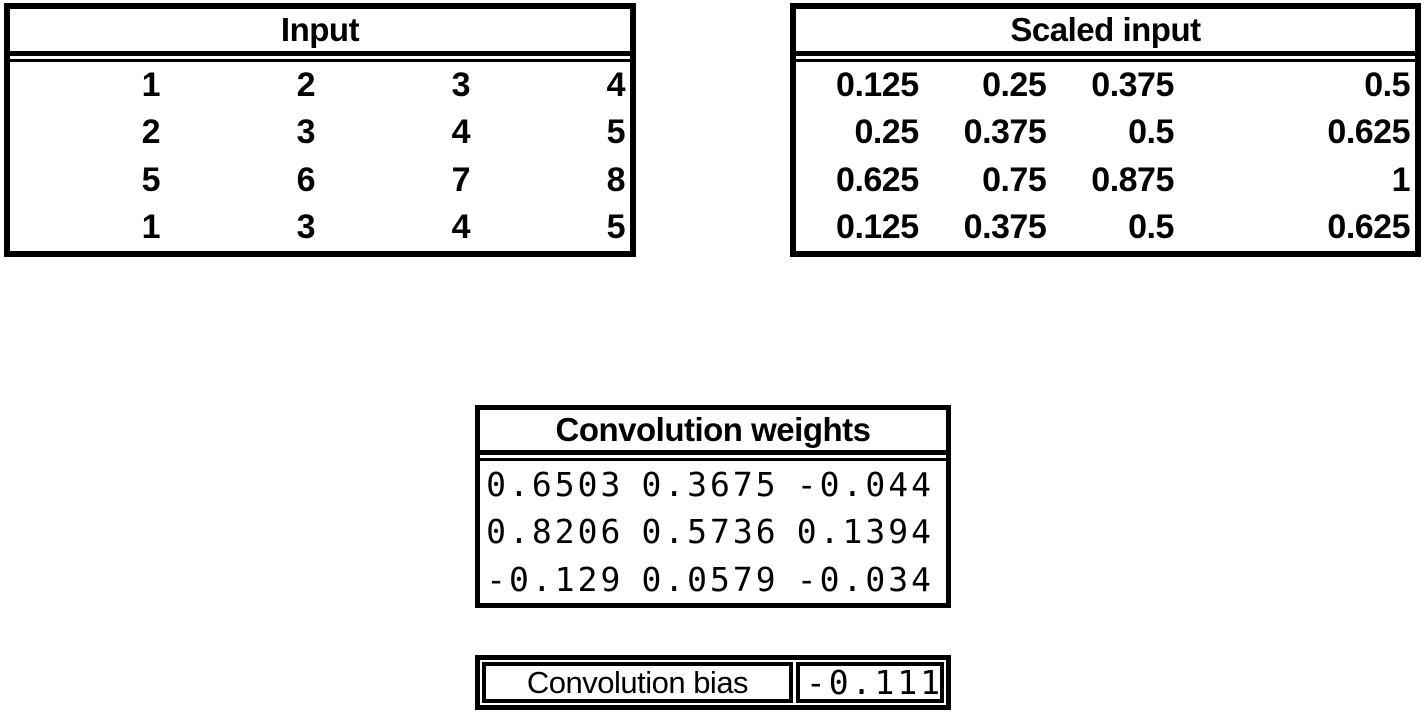 The height and width of the screenshot is (715, 1425). I want to click on convolution-bias-table: Convolution bias -0.111, so click(713, 682).